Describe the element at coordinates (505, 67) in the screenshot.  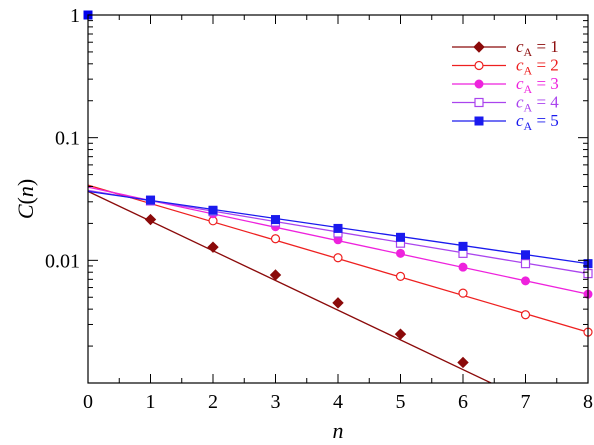
I see `legend-item: cA = 2` at that location.